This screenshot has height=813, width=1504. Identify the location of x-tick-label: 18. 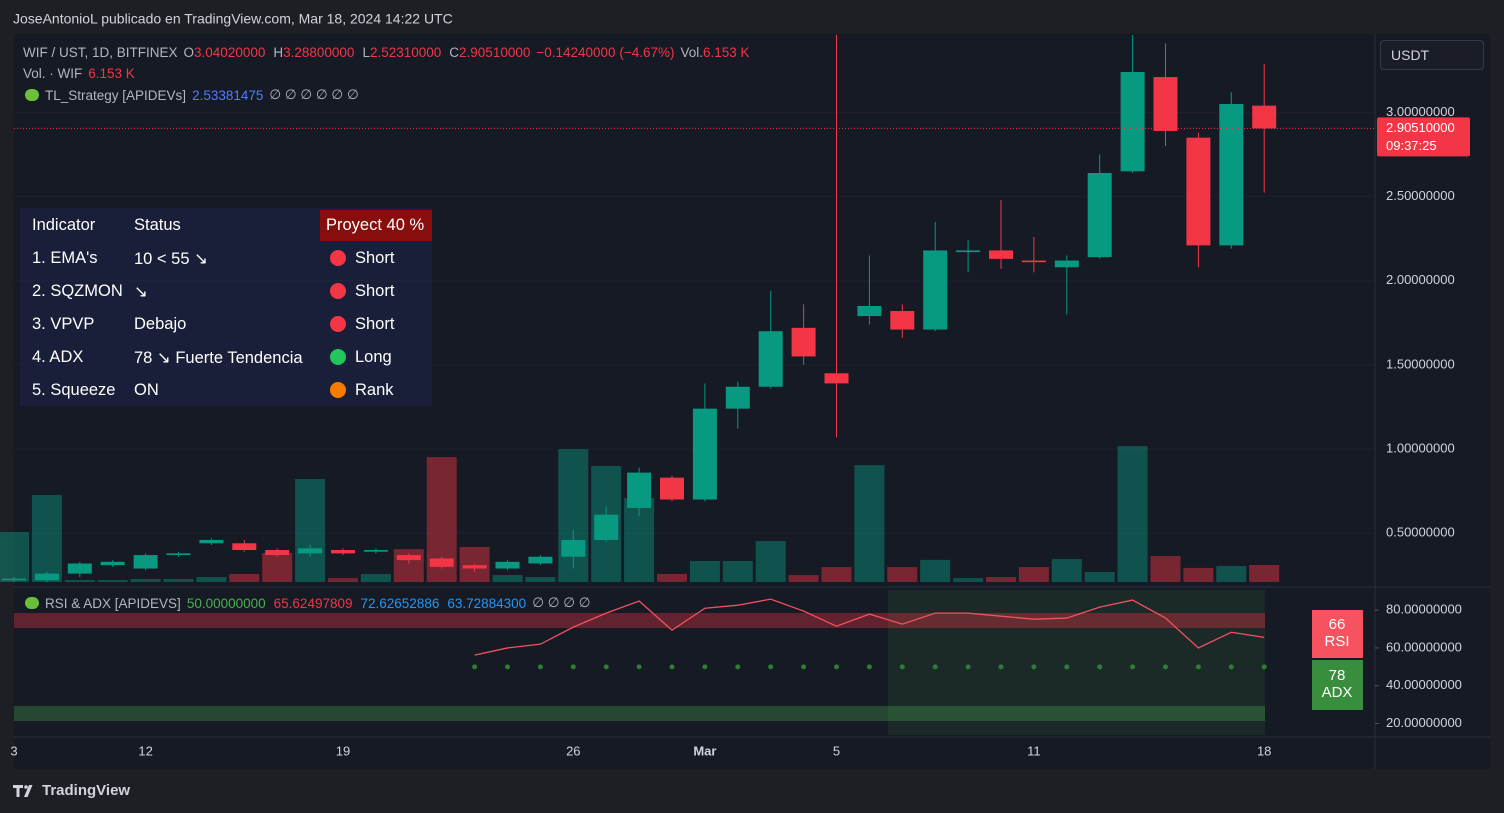
(1264, 750).